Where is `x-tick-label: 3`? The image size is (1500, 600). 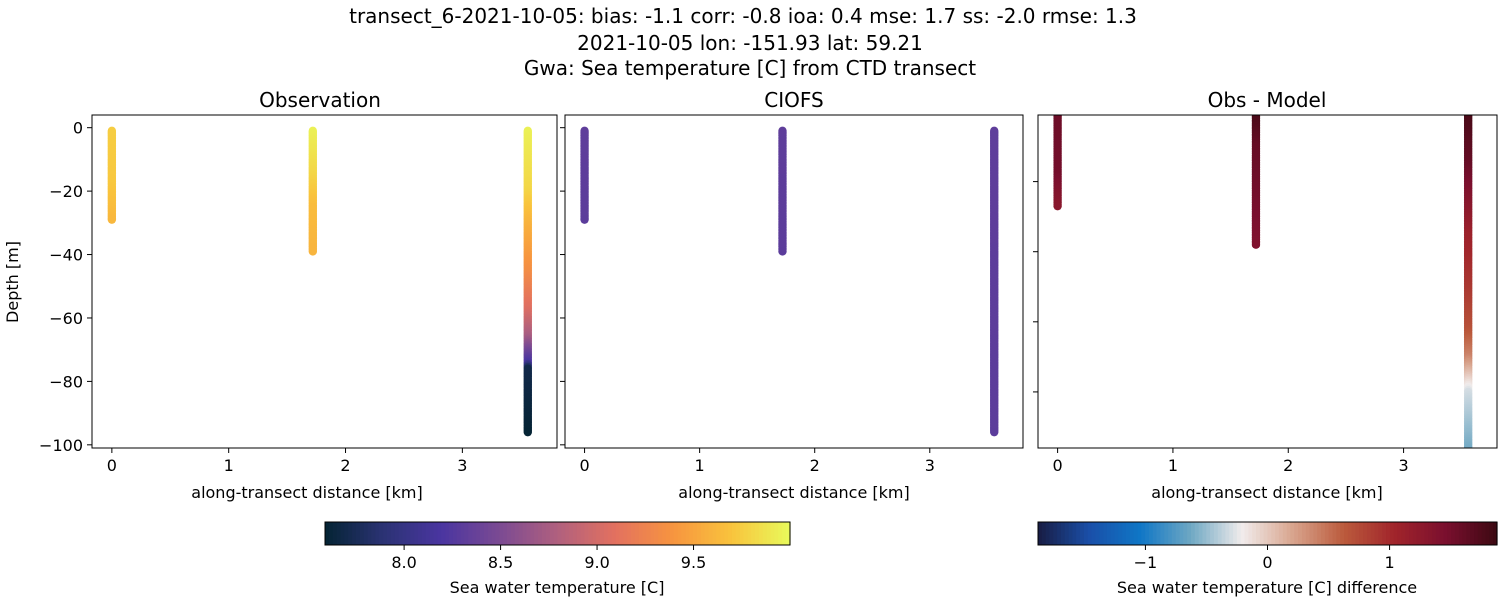
x-tick-label: 3 is located at coordinates (462, 465).